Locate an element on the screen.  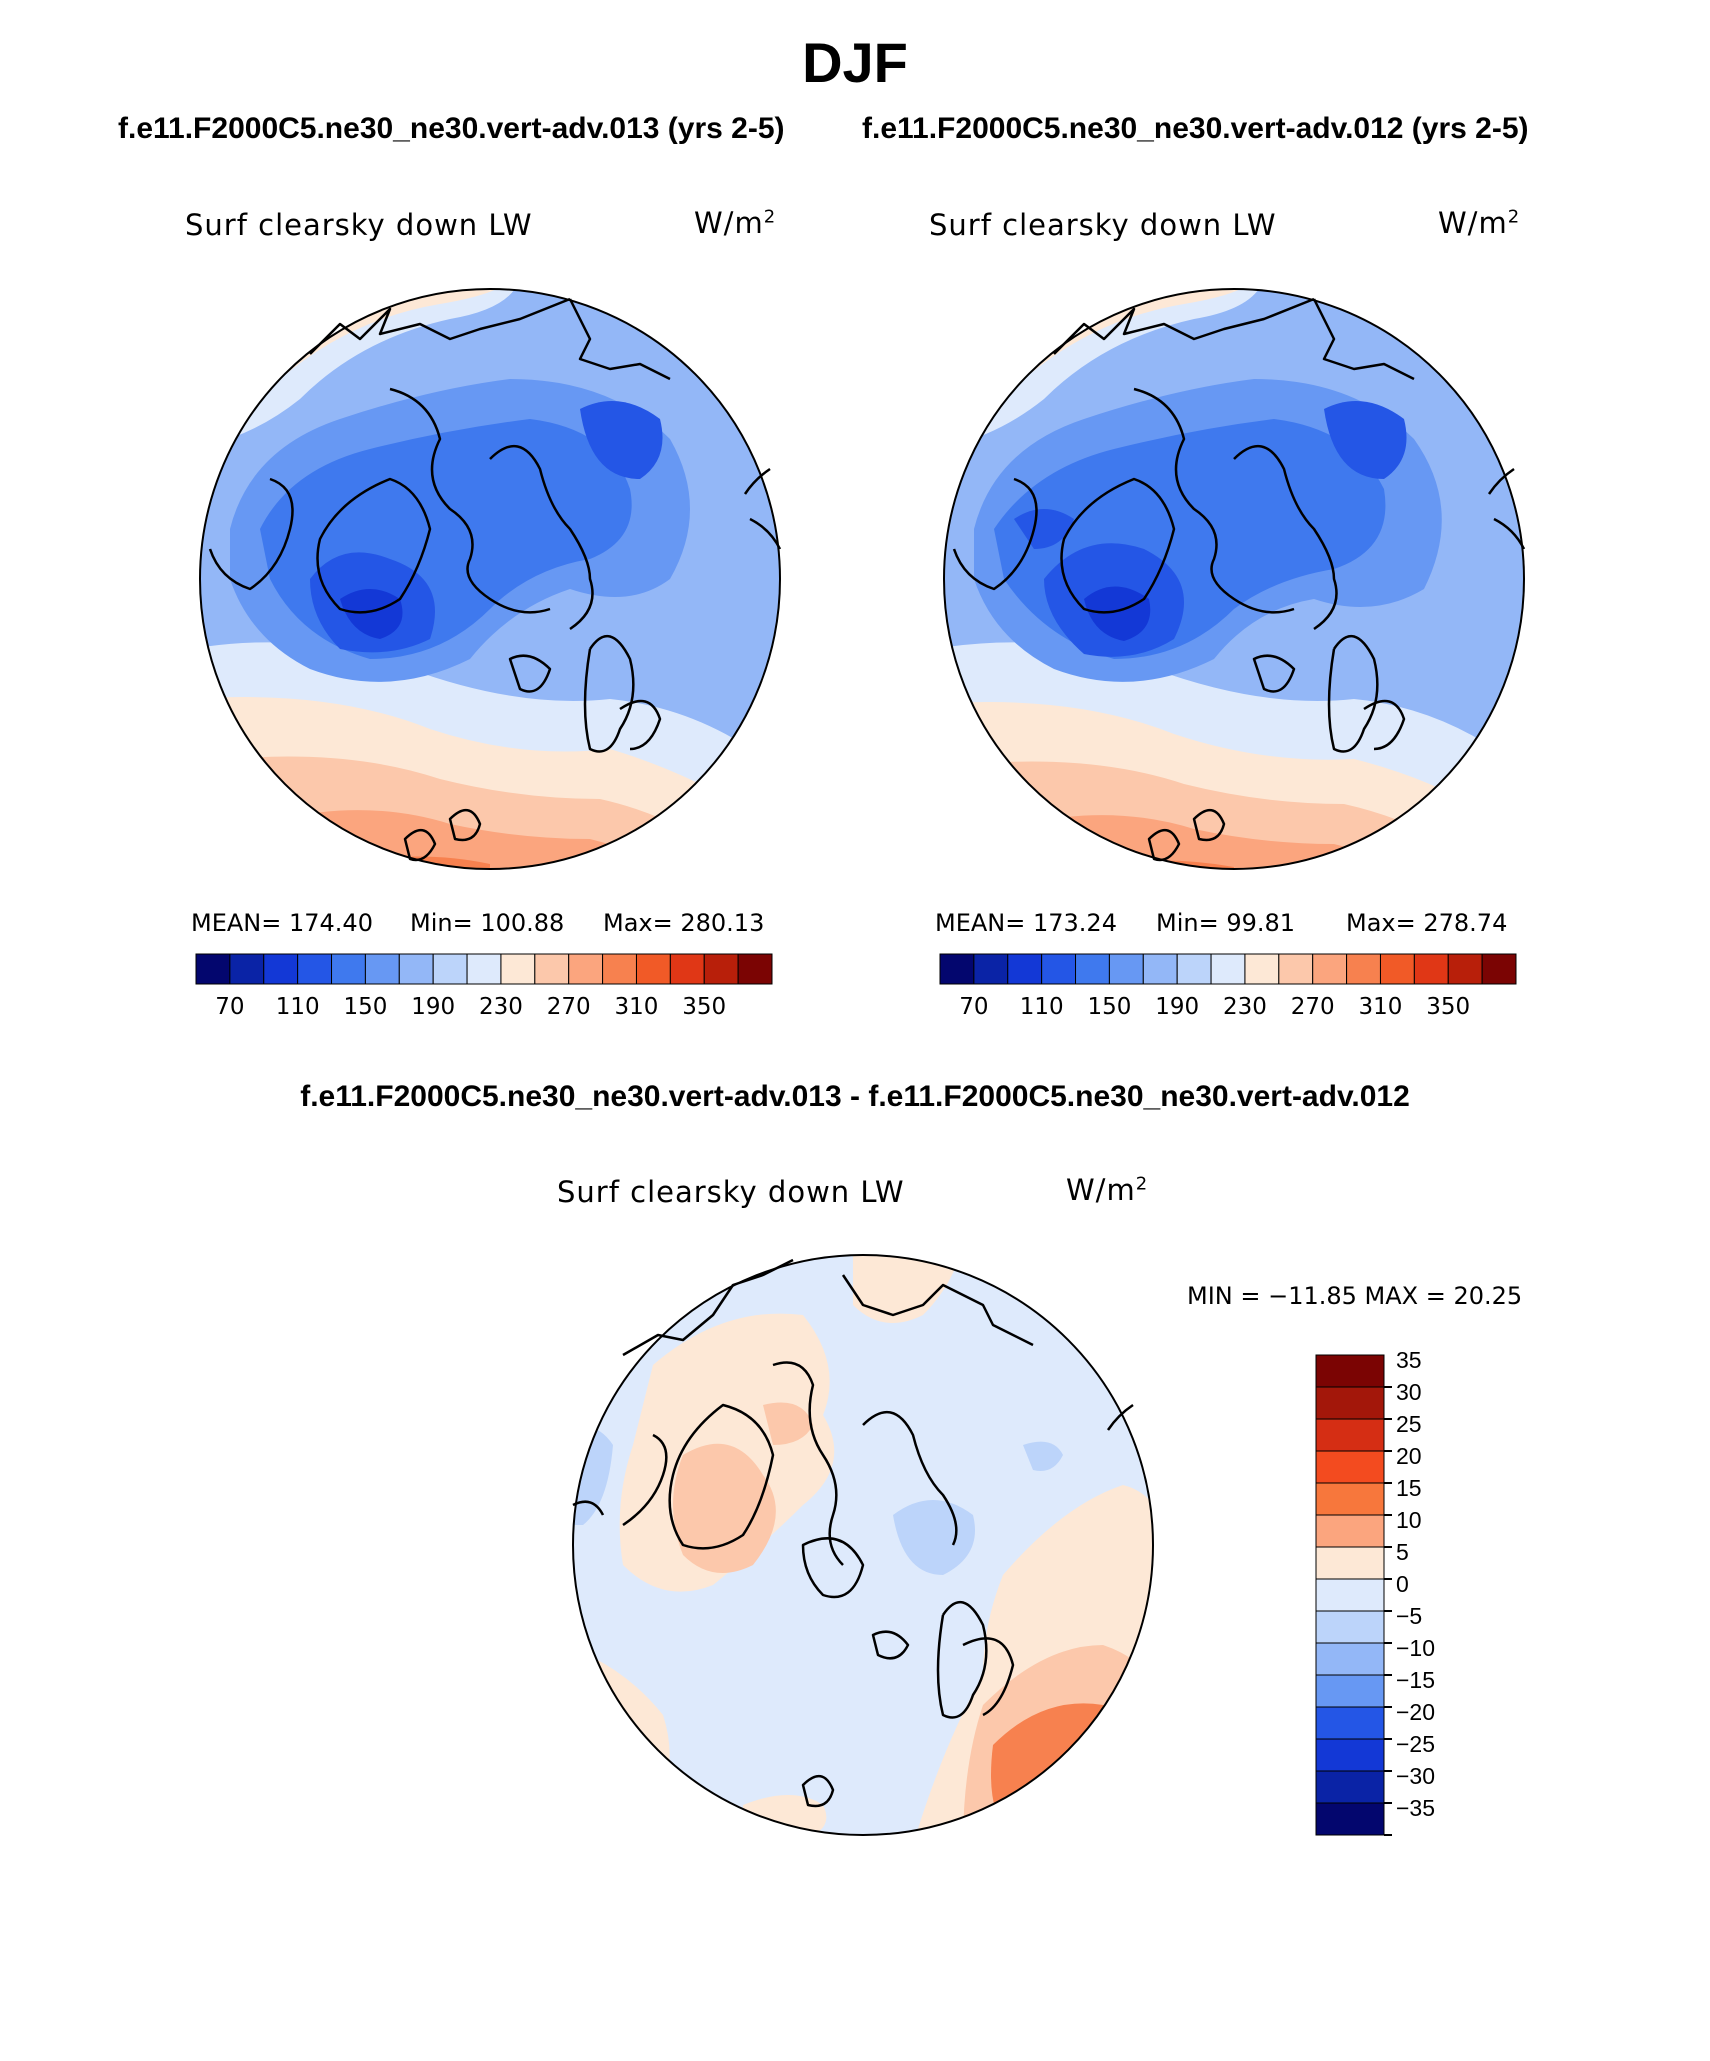
figure-title: DJF is located at coordinates (855, 62).